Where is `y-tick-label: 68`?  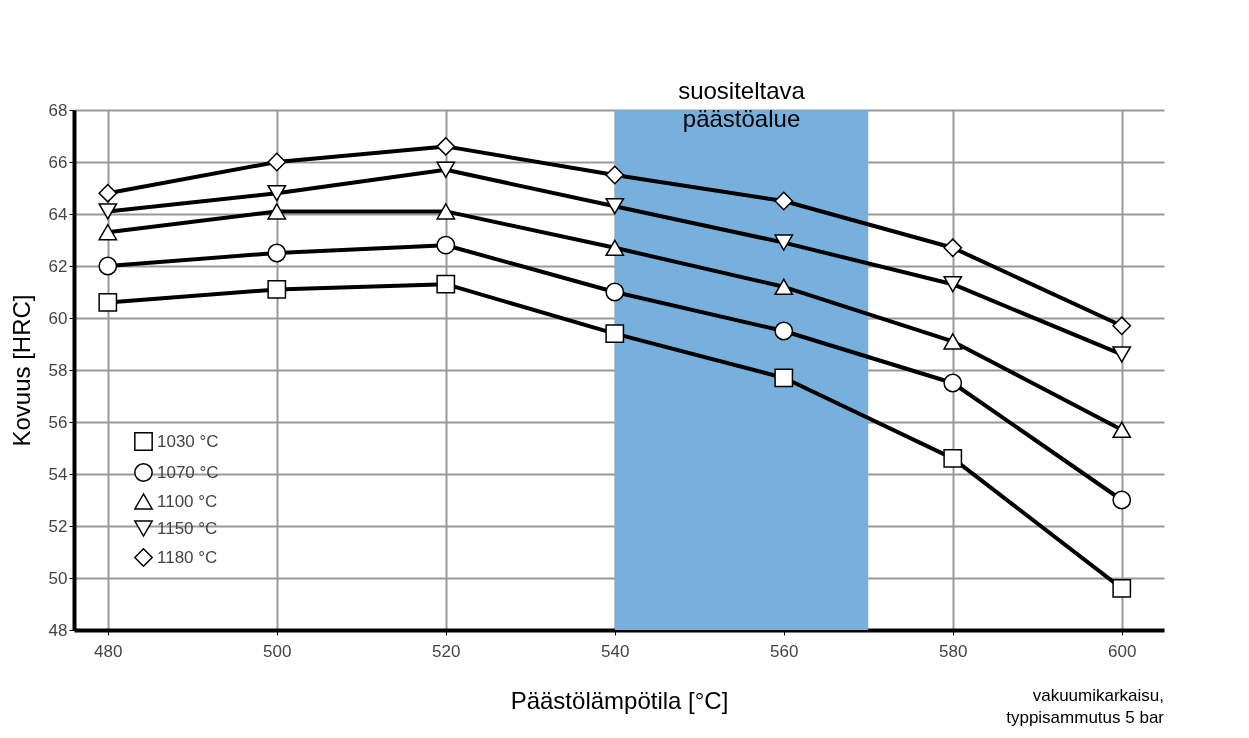
y-tick-label: 68 is located at coordinates (58, 110).